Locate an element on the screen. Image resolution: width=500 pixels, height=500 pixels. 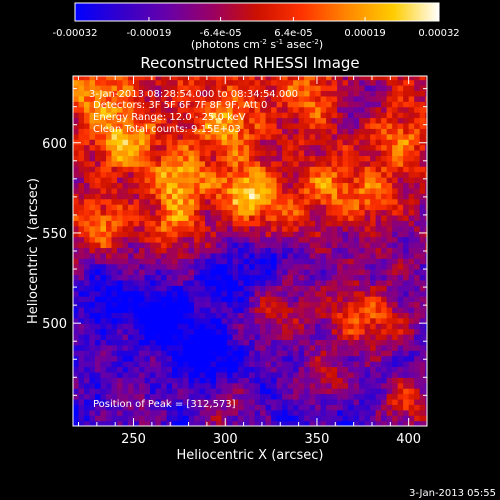
colorbar-tick-label: 0.00032 is located at coordinates (438, 33).